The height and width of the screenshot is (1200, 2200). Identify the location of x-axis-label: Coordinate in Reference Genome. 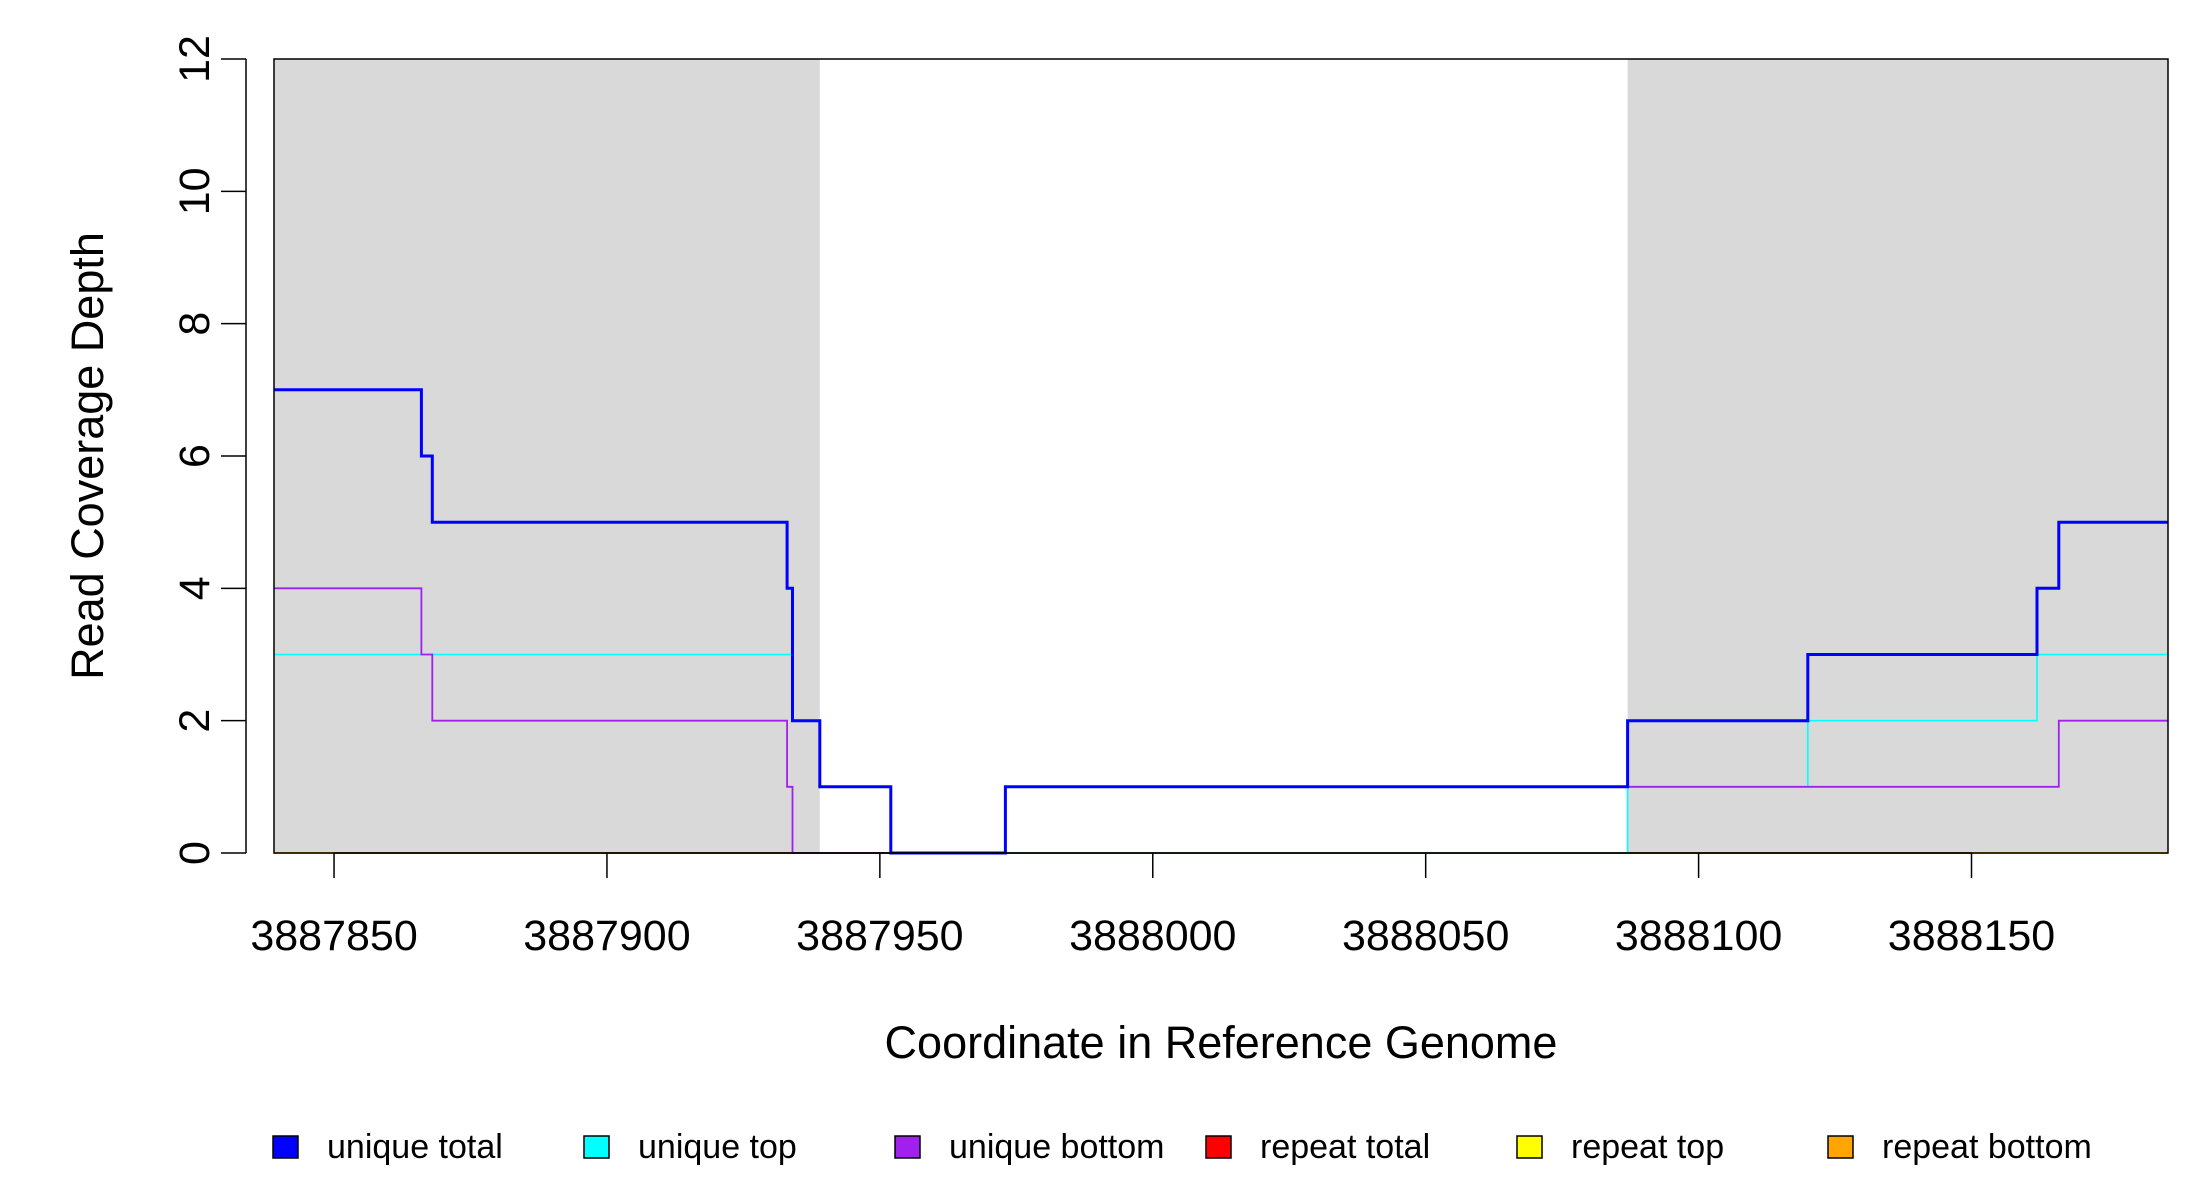
(1221, 1042).